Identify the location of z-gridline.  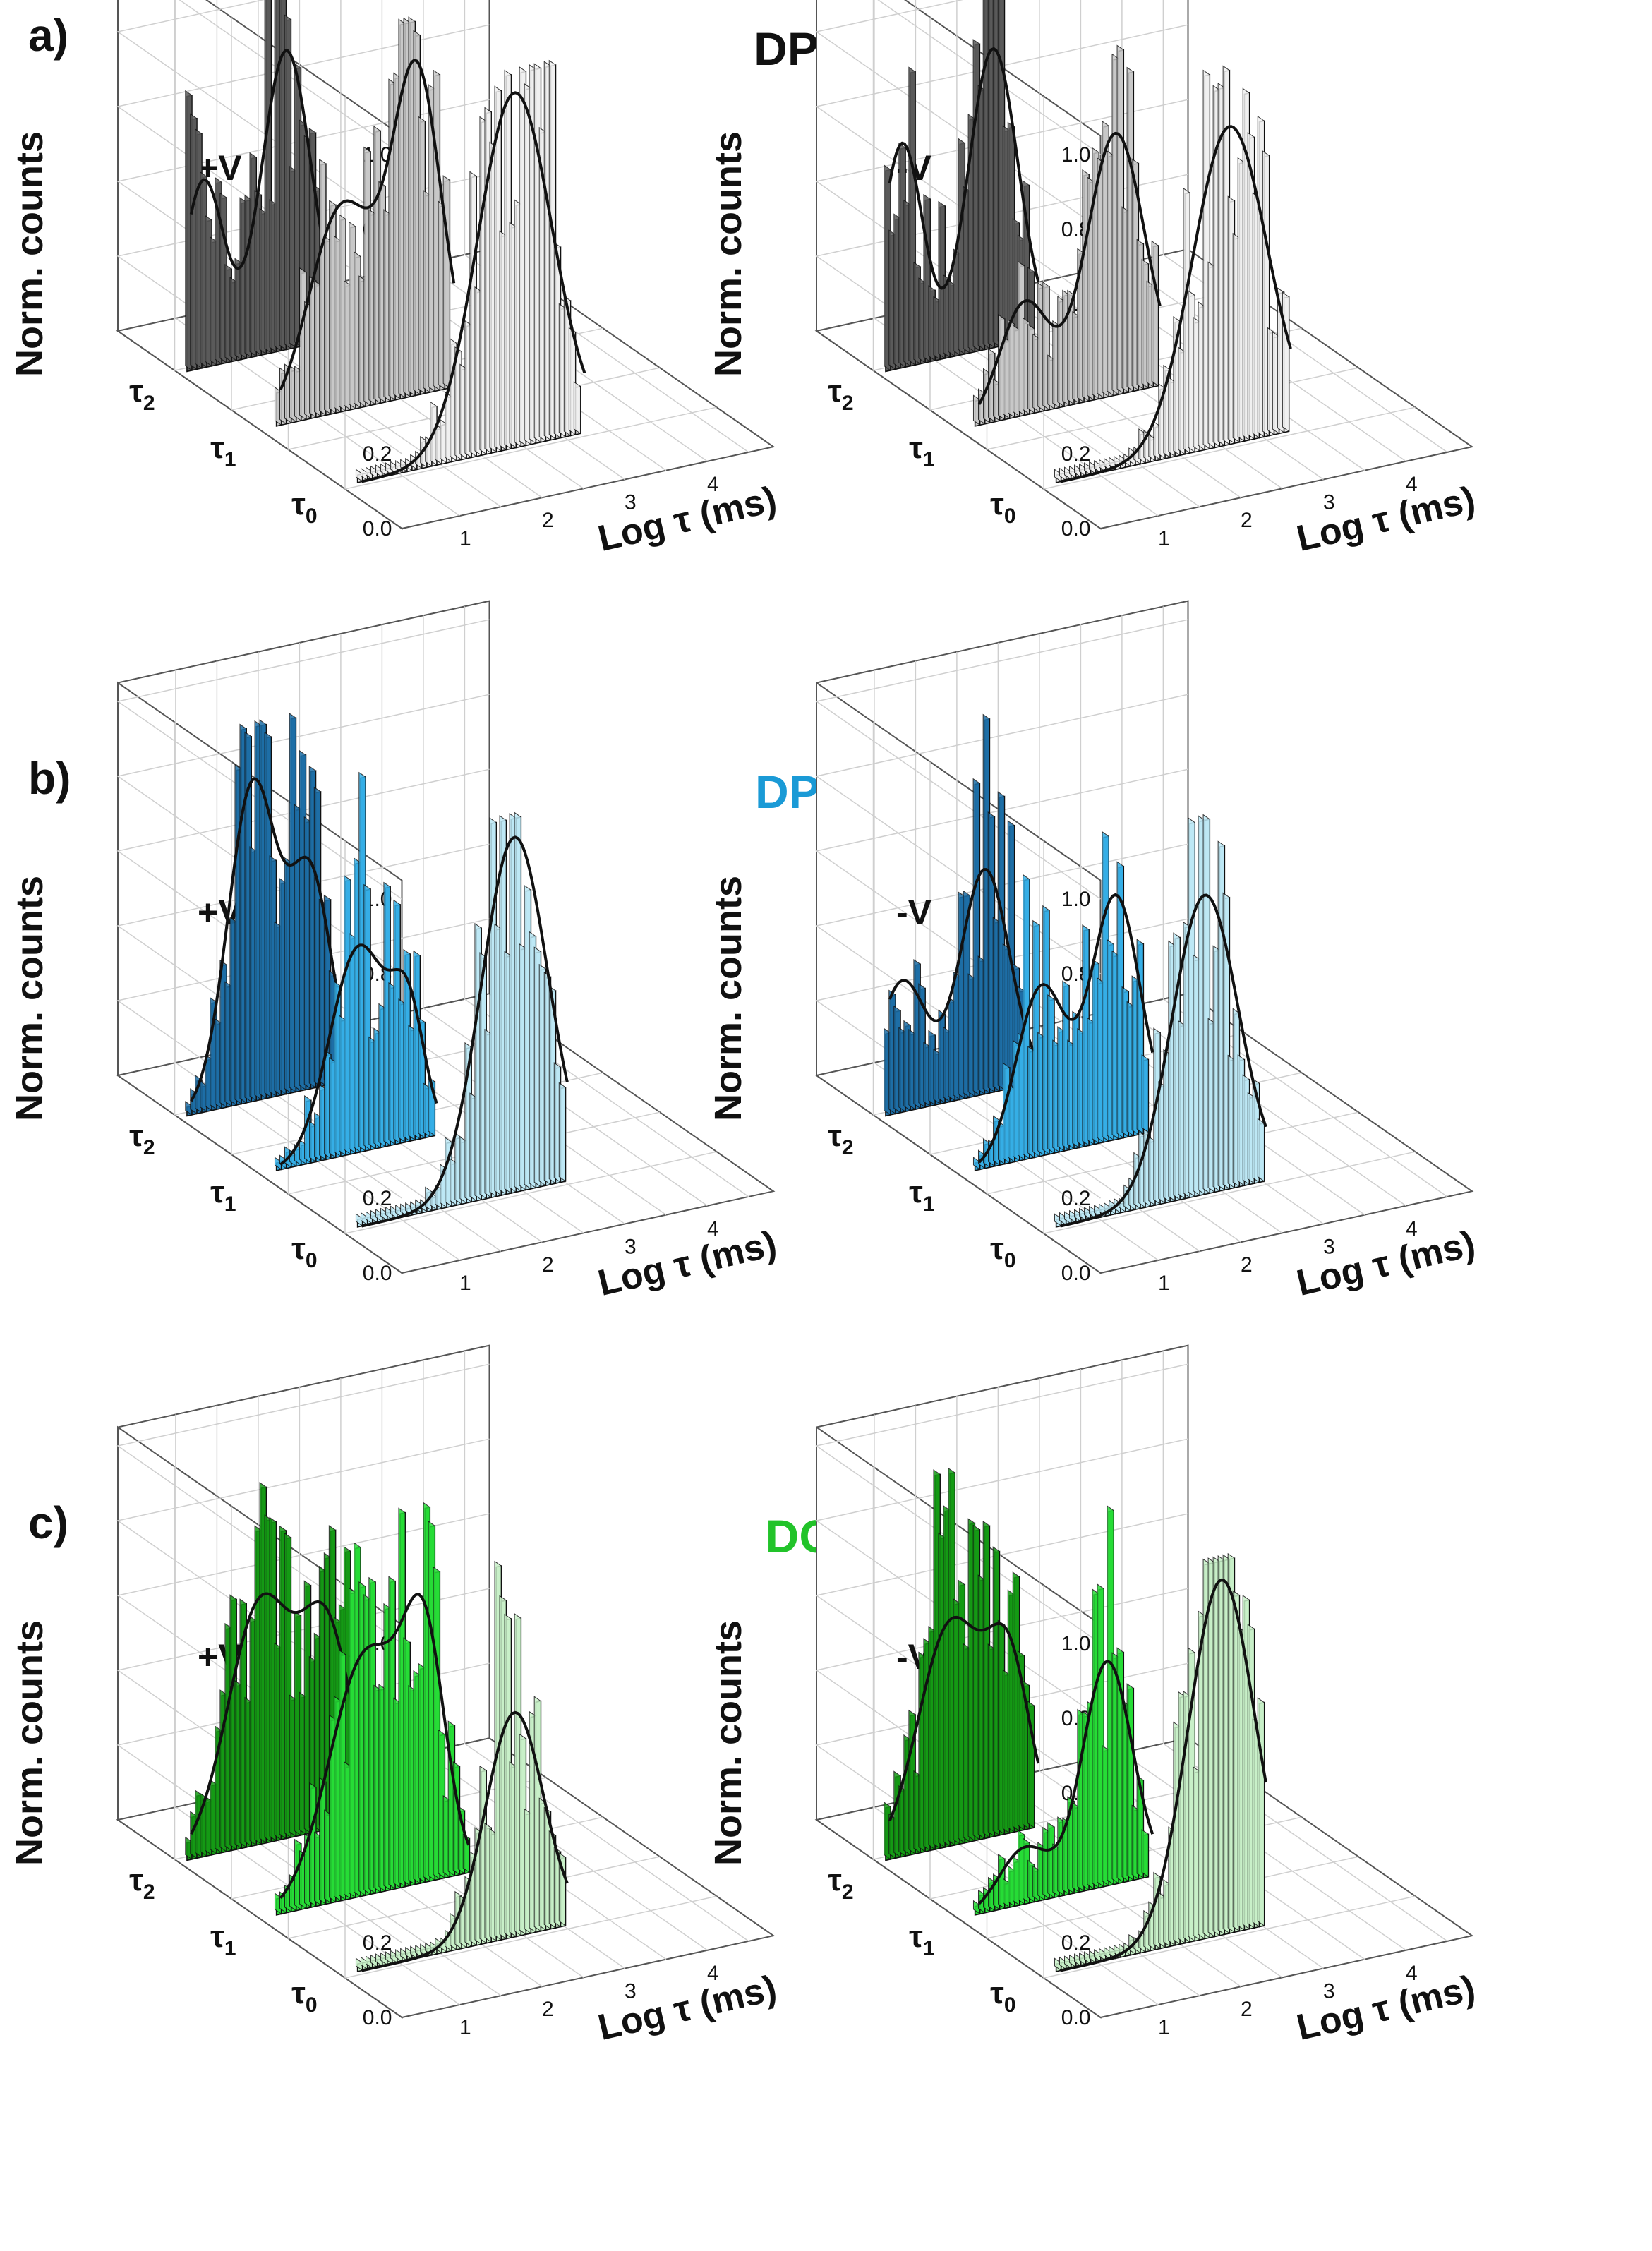
(1229, 1782).